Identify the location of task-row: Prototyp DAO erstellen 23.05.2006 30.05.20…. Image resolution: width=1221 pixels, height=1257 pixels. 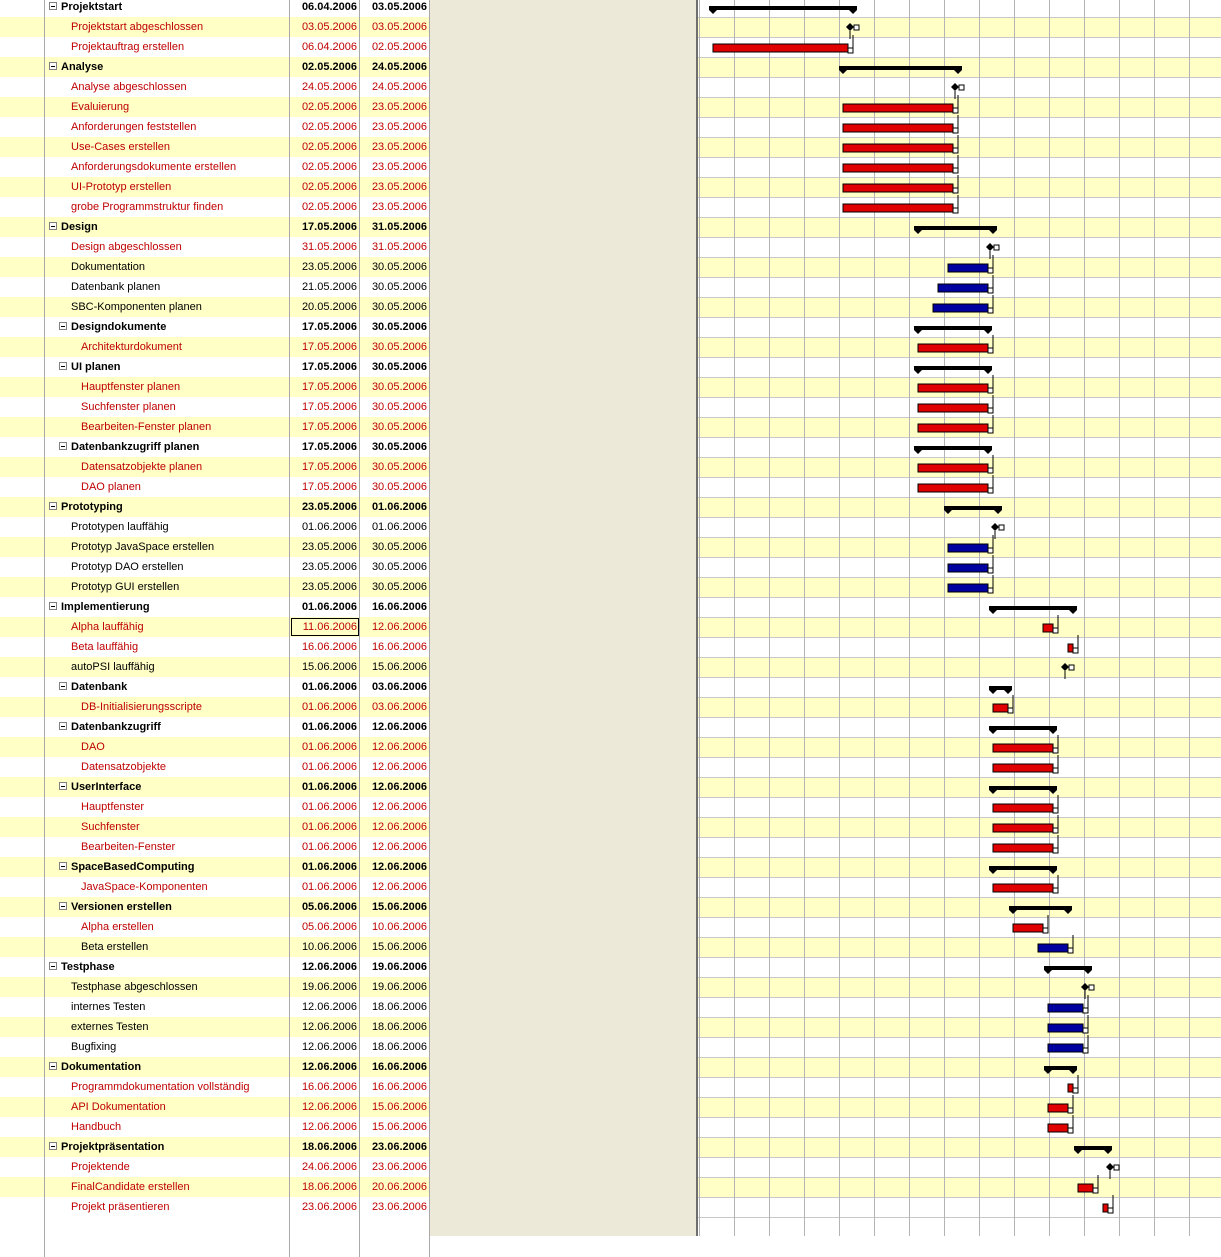
(215, 567).